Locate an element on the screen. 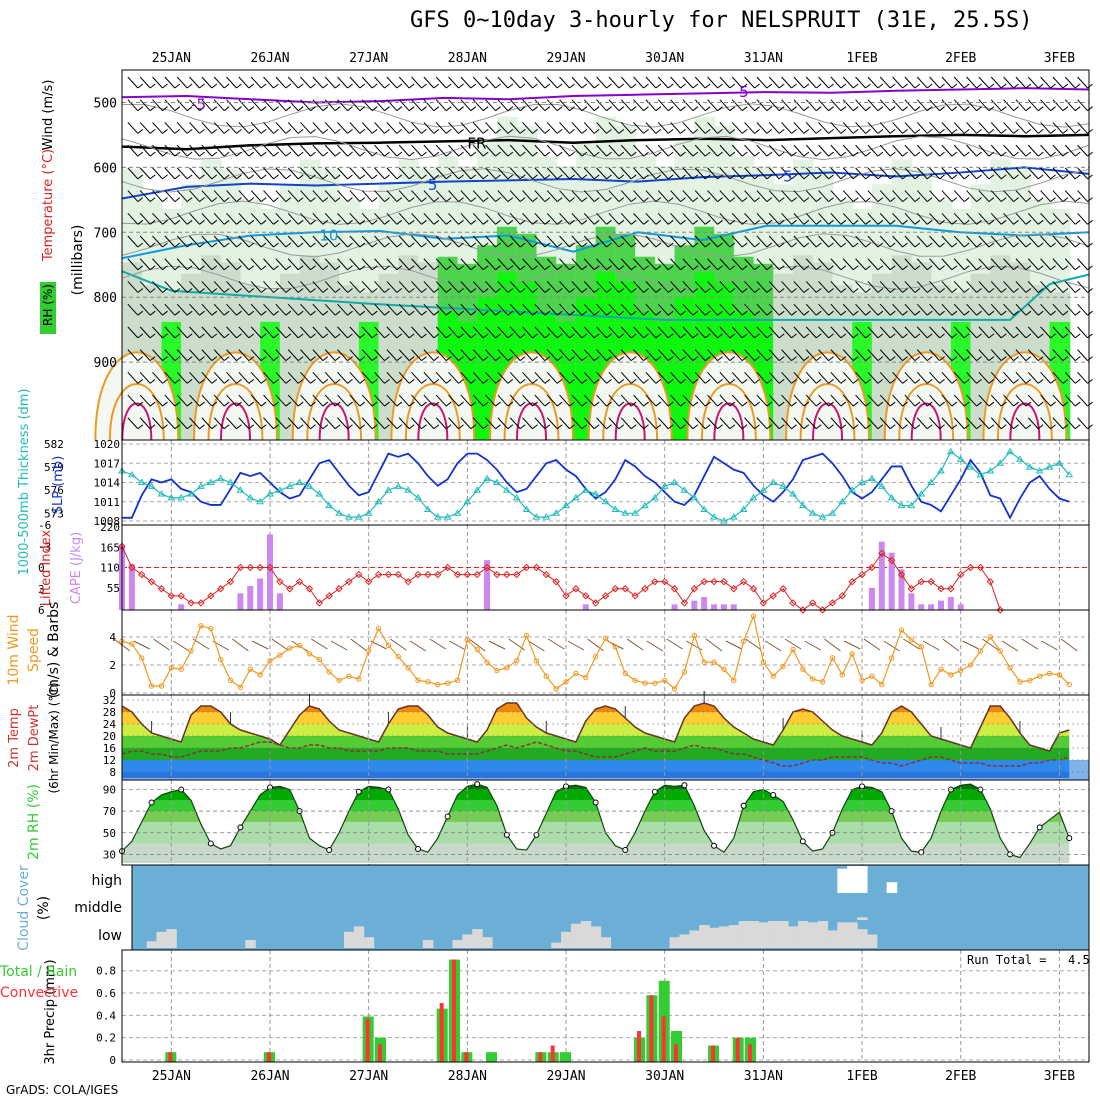  cloud-level-label: high is located at coordinates (106, 881).